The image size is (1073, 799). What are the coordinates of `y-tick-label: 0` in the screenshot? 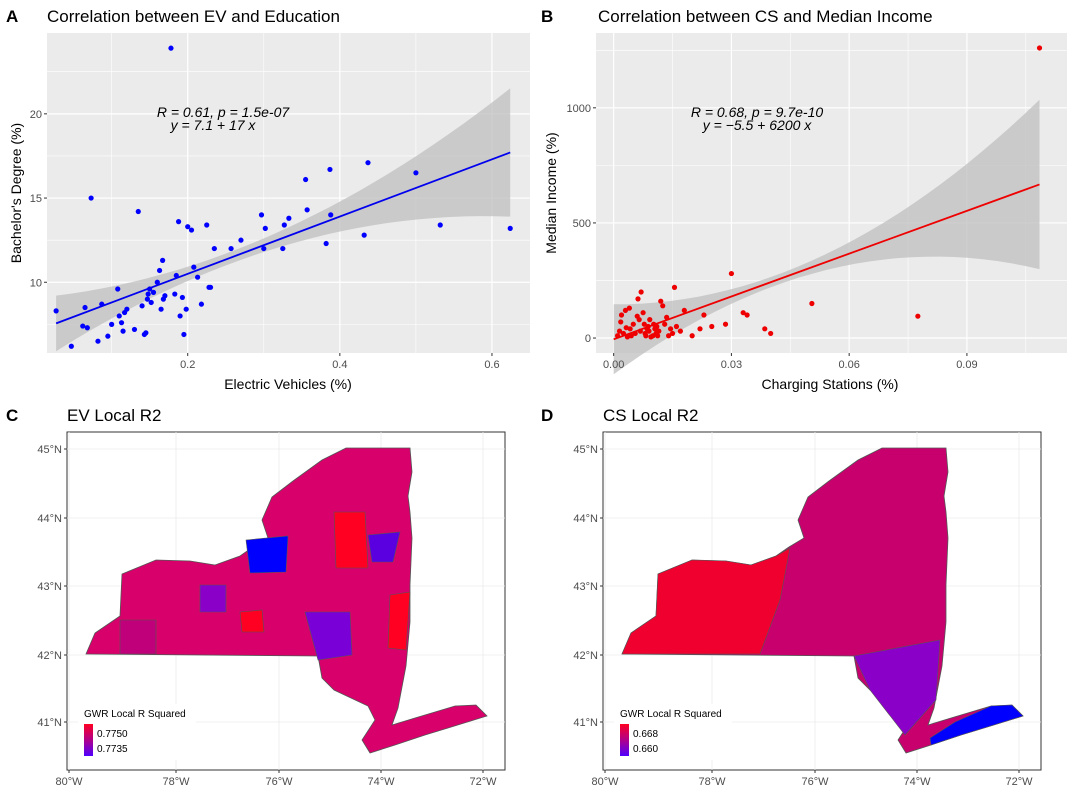 It's located at (588, 339).